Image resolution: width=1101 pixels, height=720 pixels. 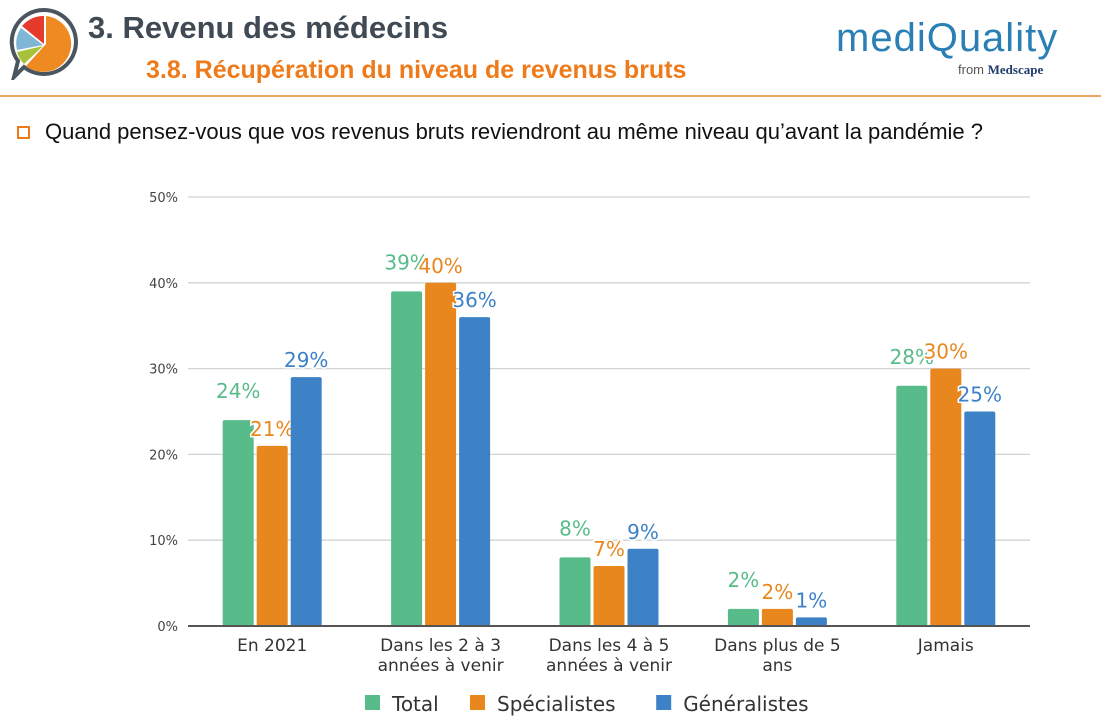 What do you see at coordinates (474, 300) in the screenshot?
I see `data-label: 36%` at bounding box center [474, 300].